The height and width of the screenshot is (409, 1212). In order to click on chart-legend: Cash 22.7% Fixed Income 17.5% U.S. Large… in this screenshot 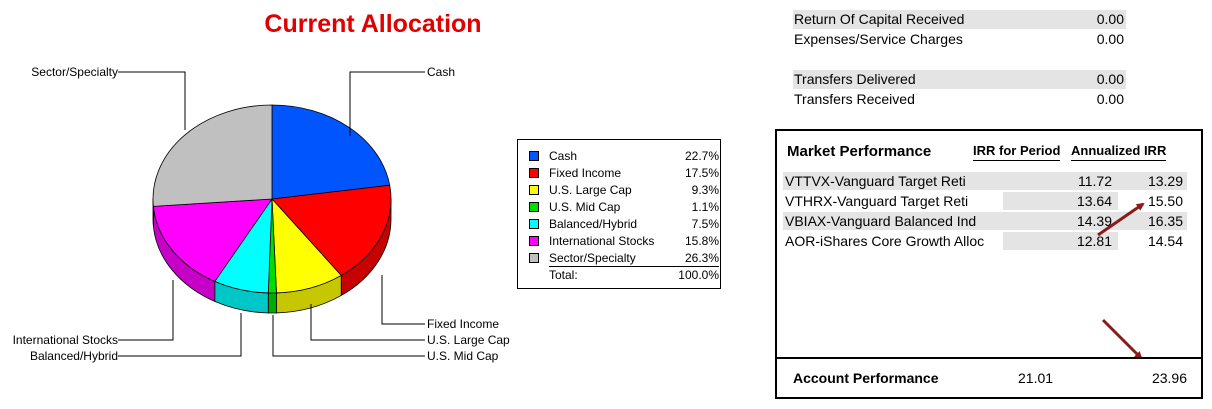, I will do `click(619, 214)`.